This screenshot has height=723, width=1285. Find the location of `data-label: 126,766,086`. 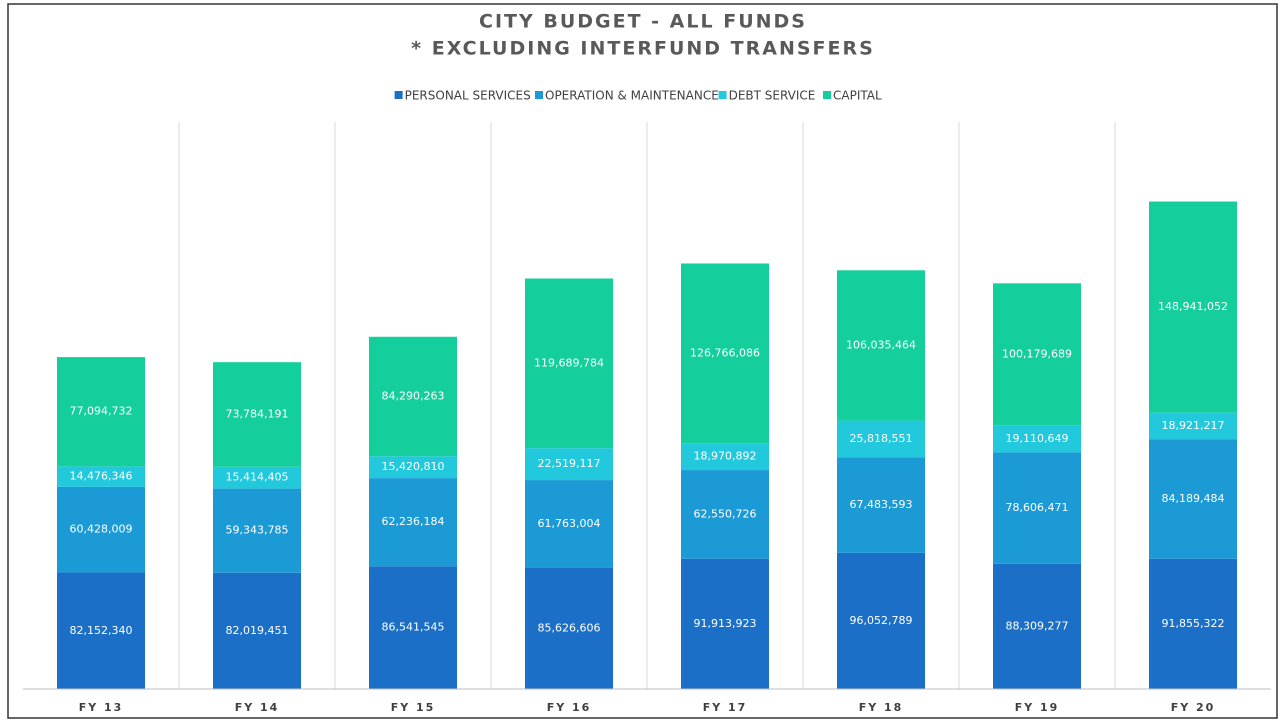

data-label: 126,766,086 is located at coordinates (725, 352).